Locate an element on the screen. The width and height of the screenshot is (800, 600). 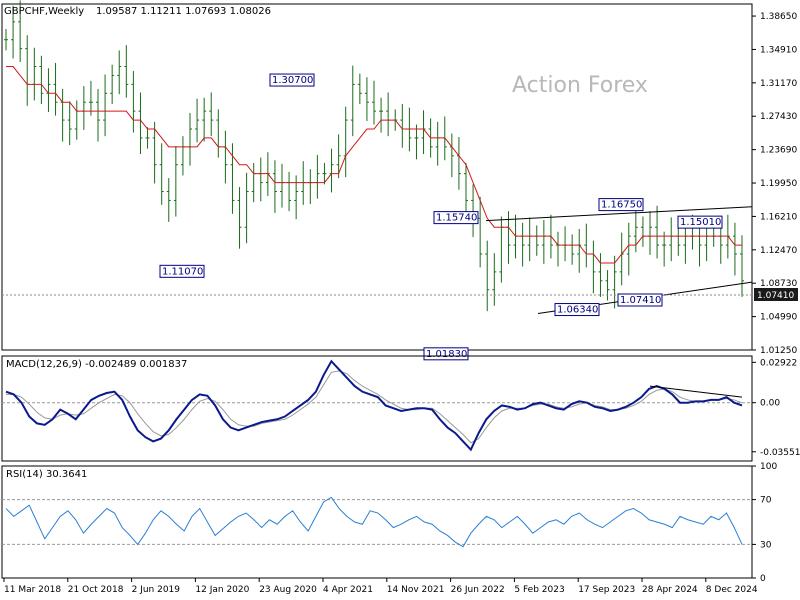
time-tick-label: 4 Apr 2021 is located at coordinates (348, 590).